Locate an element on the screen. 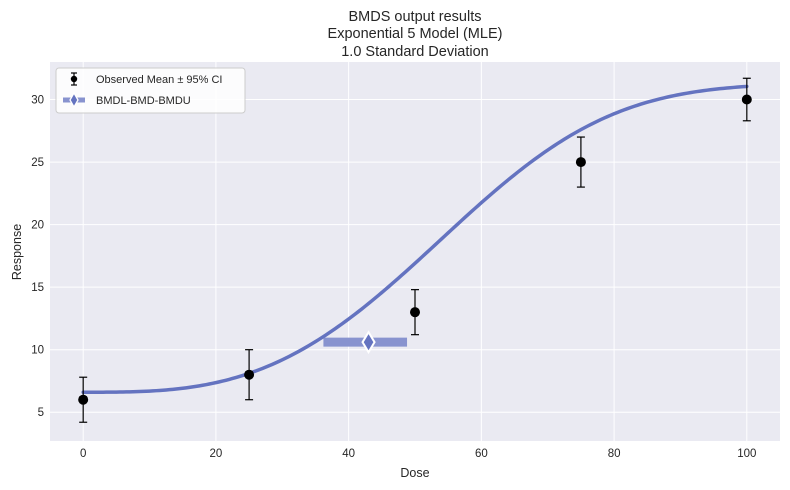 This screenshot has width=790, height=490. chart-title-line-3: 1.0 Standard Deviation is located at coordinates (415, 52).